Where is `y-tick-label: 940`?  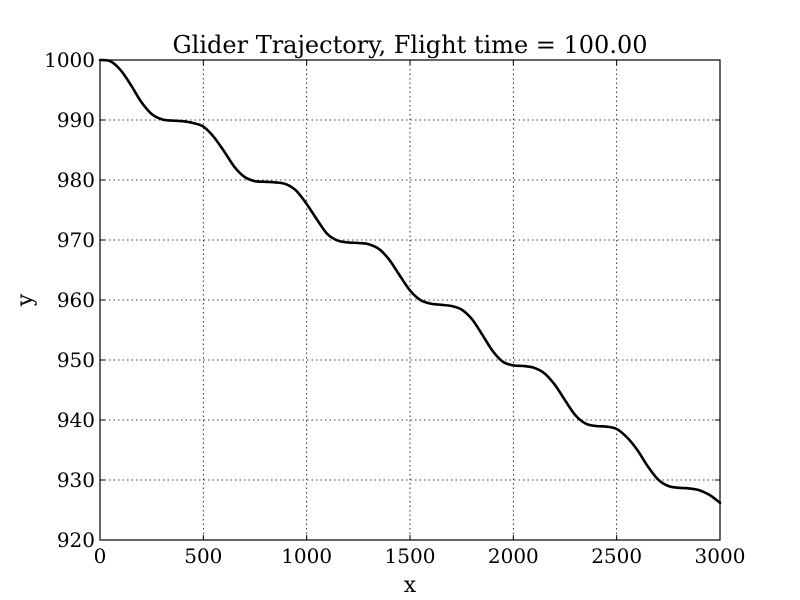
y-tick-label: 940 is located at coordinates (76, 420).